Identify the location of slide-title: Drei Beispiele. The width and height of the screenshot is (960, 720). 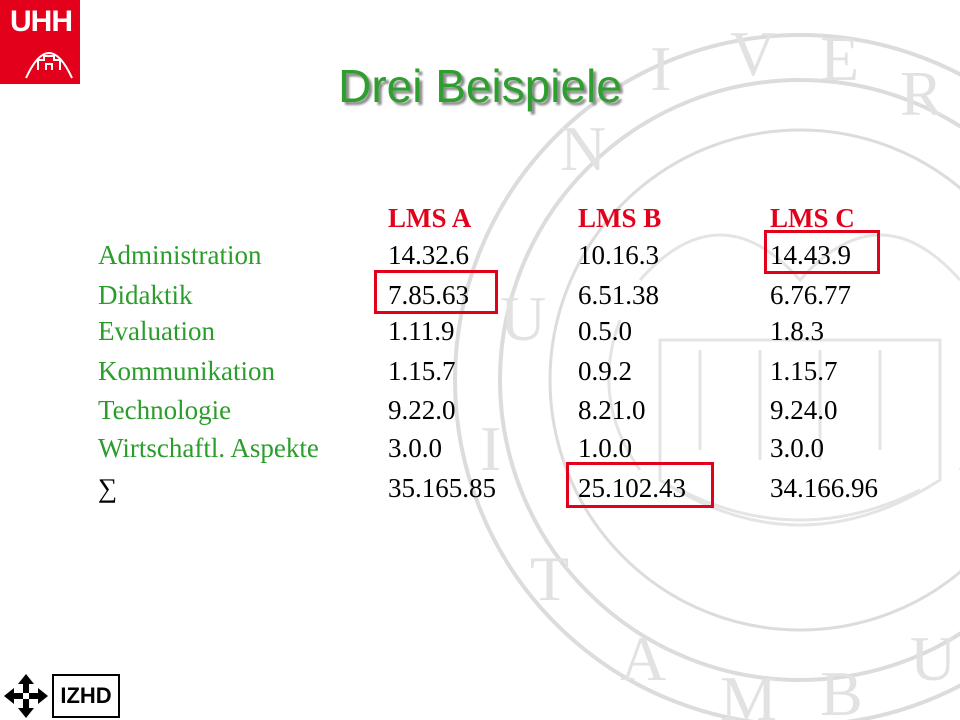
(480, 86).